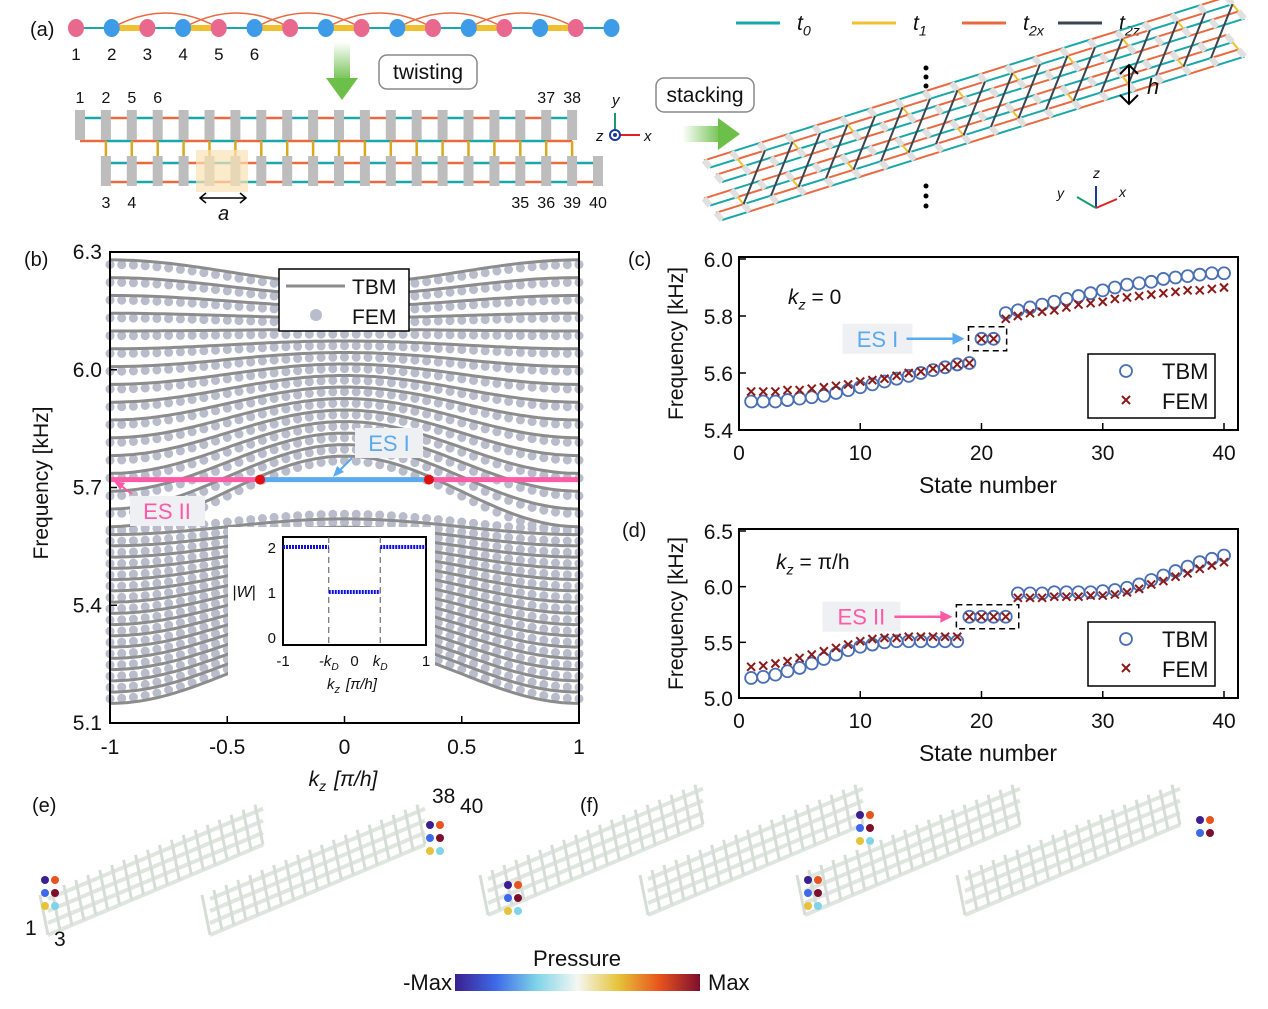 This screenshot has width=1268, height=1009. What do you see at coordinates (355, 779) in the screenshot?
I see `x-title-unit: [π/h]` at bounding box center [355, 779].